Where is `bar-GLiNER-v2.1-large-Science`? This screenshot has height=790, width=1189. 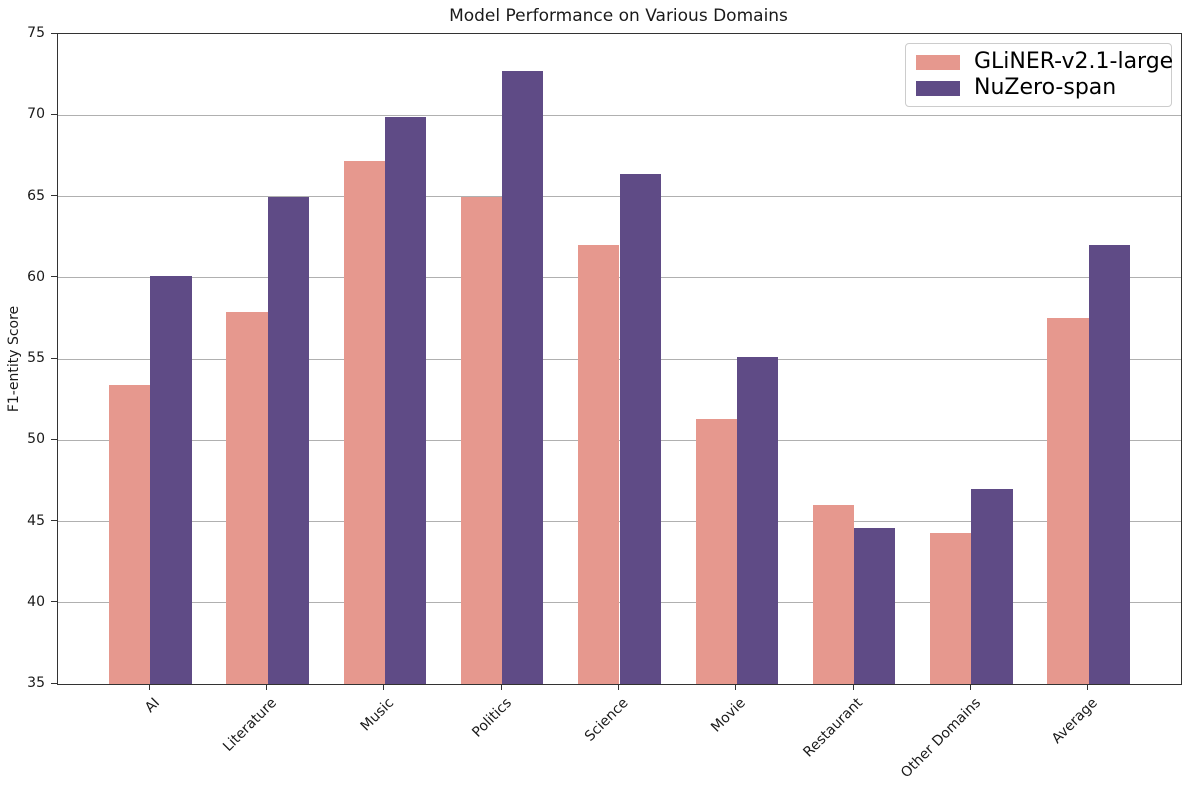
bar-GLiNER-v2.1-large-Science is located at coordinates (599, 464).